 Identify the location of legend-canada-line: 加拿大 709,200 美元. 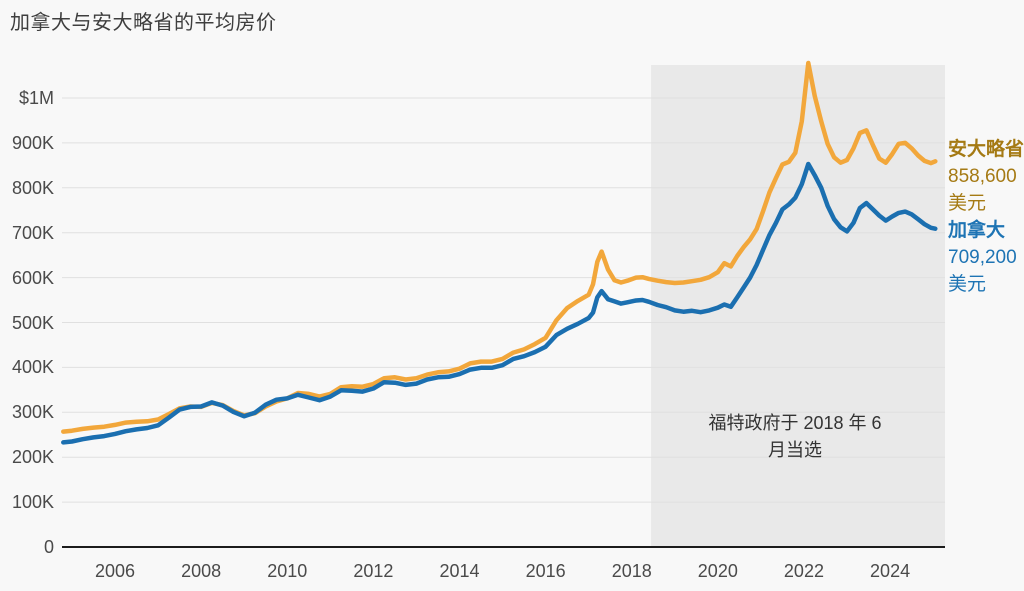
(986, 257).